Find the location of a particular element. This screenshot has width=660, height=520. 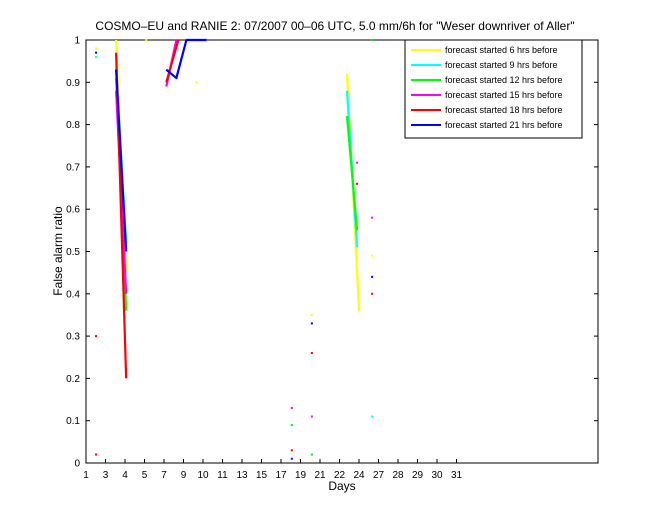

y-tick-label: 1 is located at coordinates (77, 41).